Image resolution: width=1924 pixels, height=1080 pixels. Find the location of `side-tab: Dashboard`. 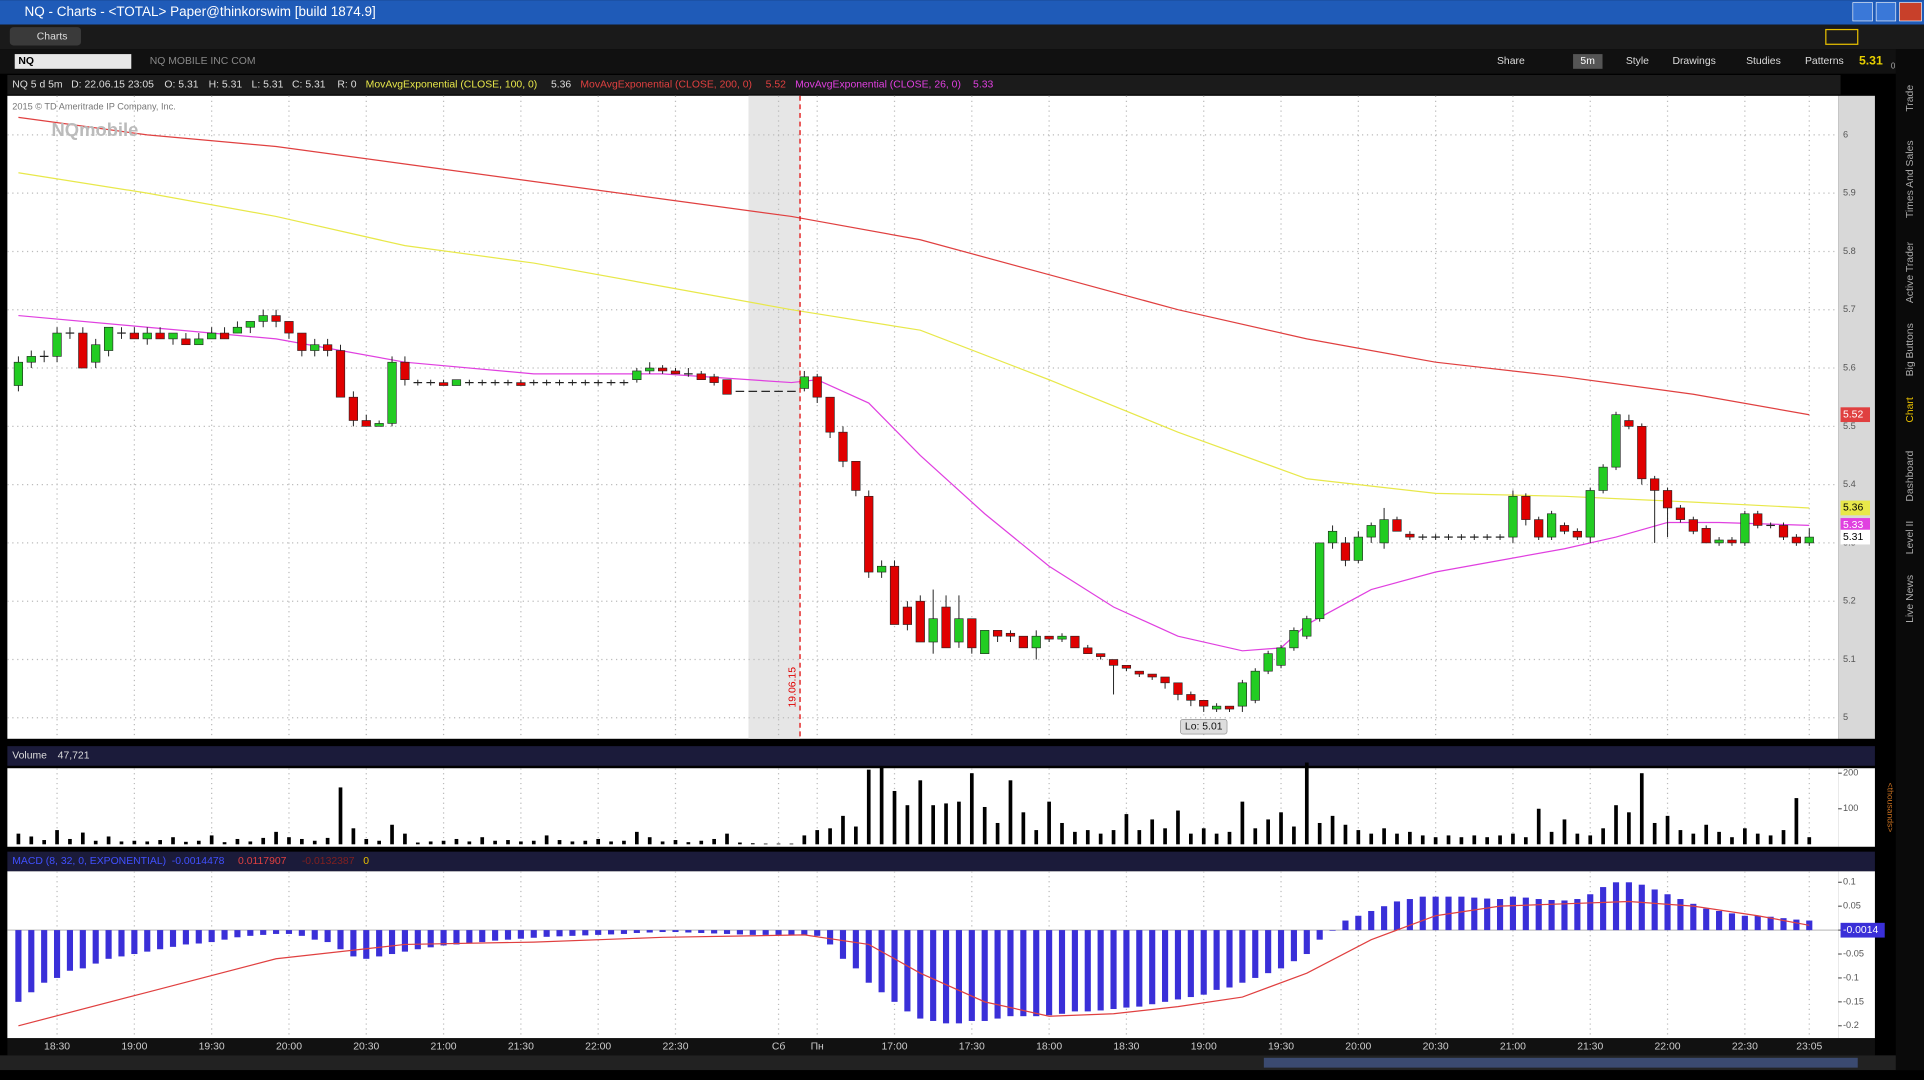

side-tab: Dashboard is located at coordinates (1910, 476).